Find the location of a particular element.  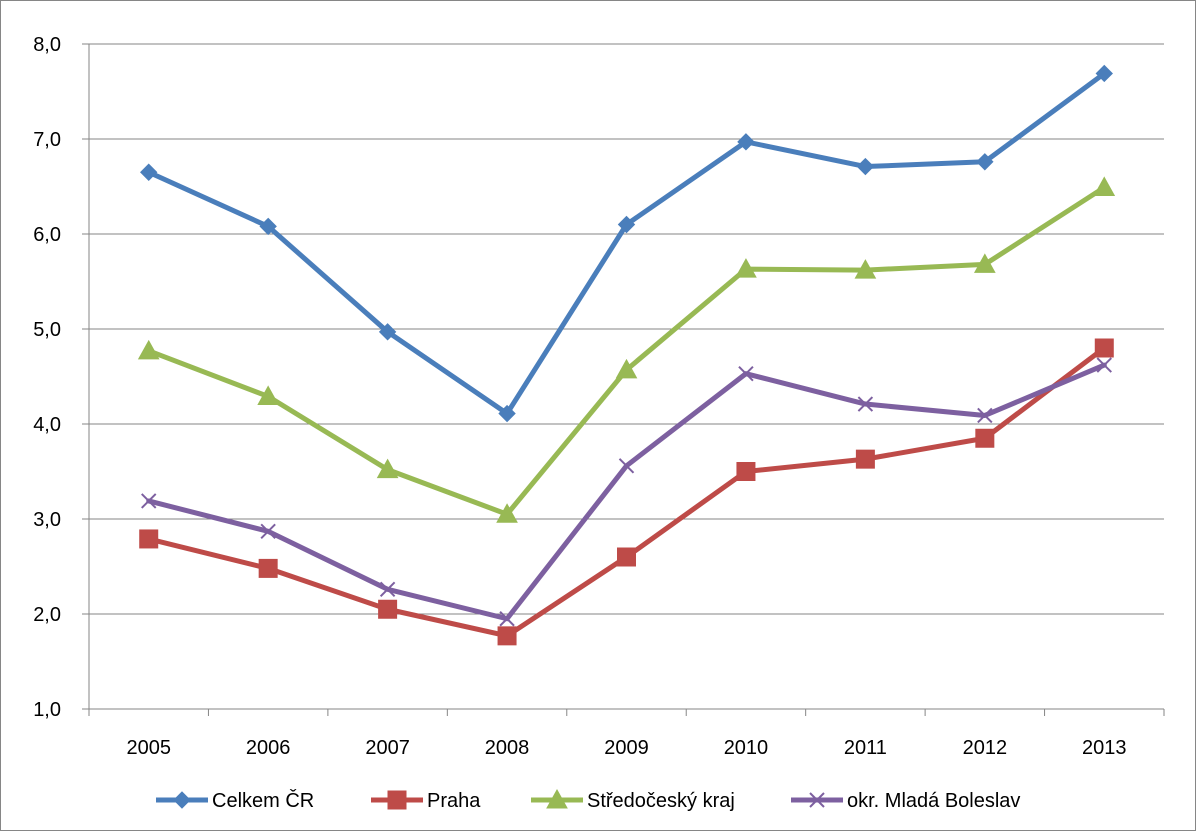

x-tick-label: 2007 is located at coordinates (387, 748).